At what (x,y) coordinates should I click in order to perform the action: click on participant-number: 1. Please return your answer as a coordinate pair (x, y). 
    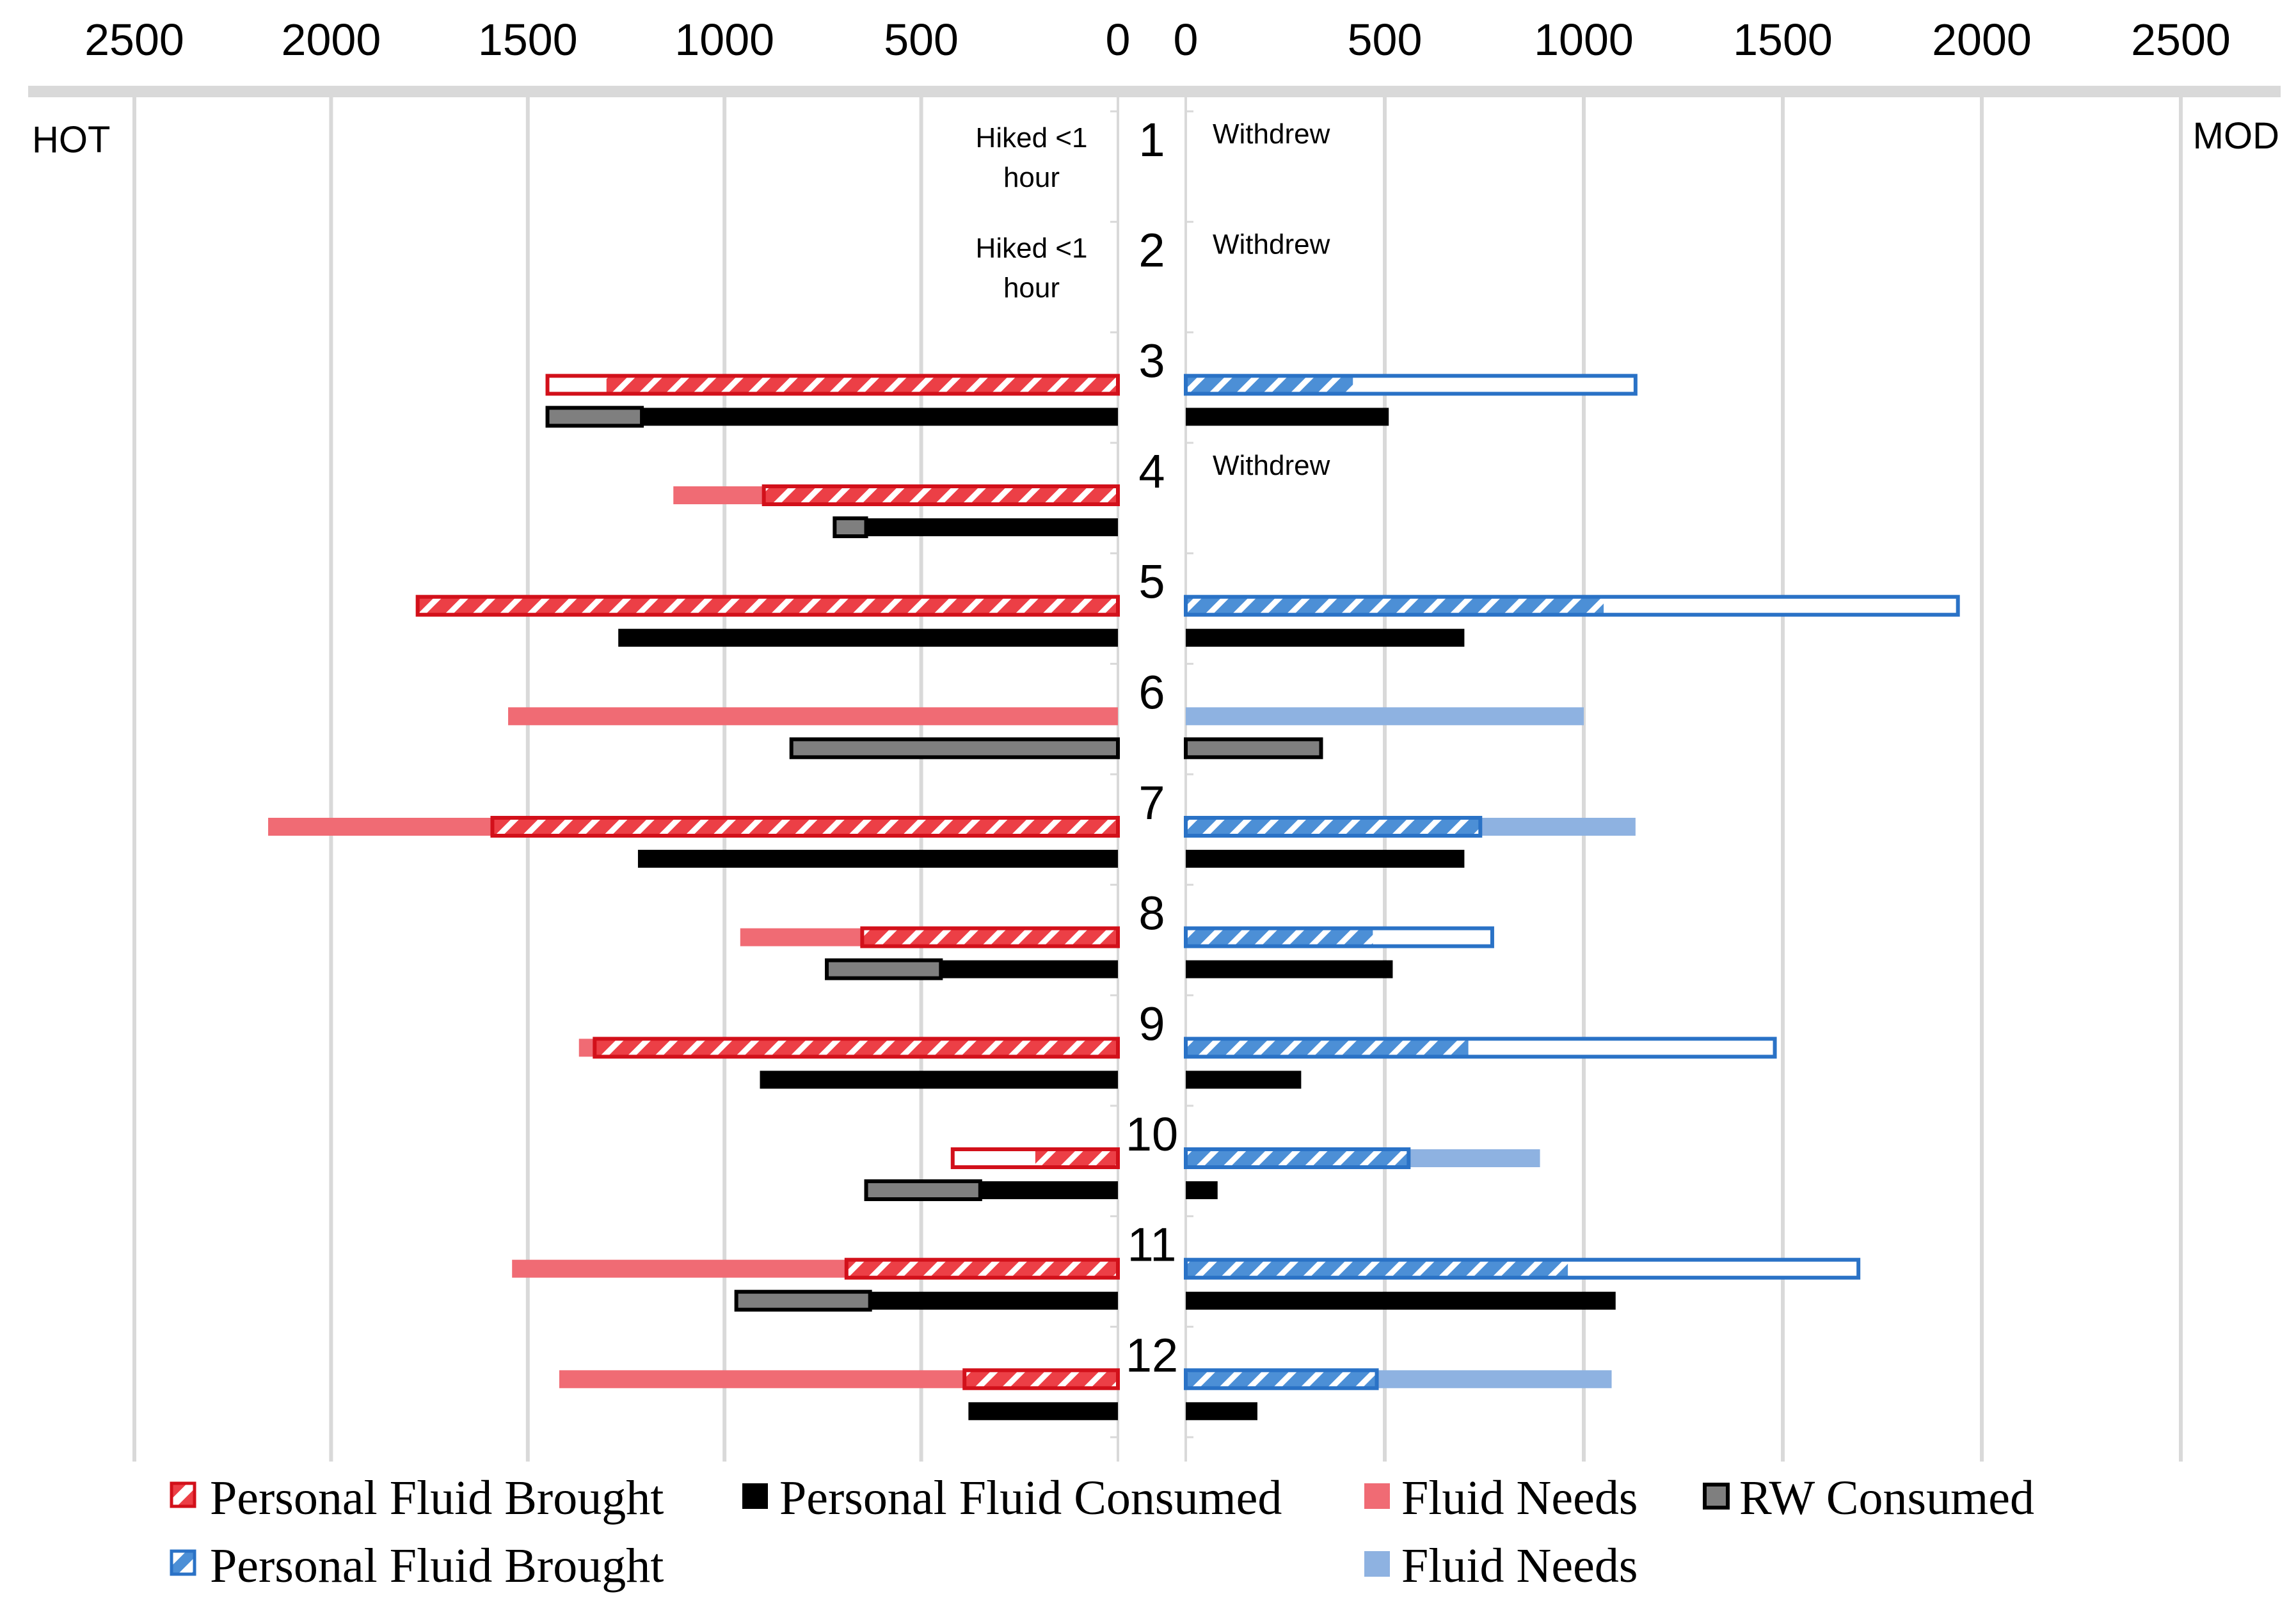
    Looking at the image, I should click on (1151, 139).